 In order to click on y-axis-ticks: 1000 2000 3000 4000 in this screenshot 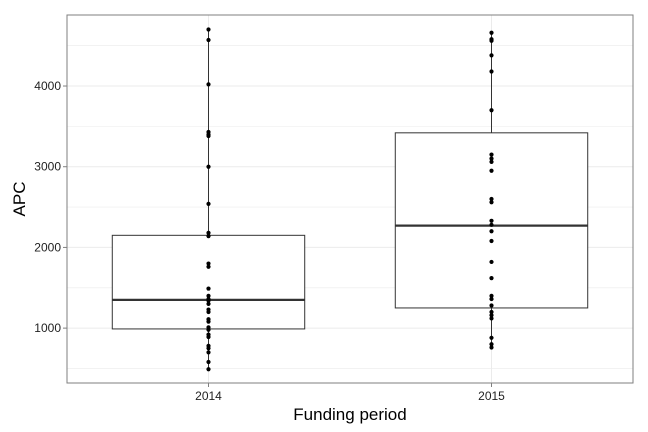, I will do `click(50, 207)`.